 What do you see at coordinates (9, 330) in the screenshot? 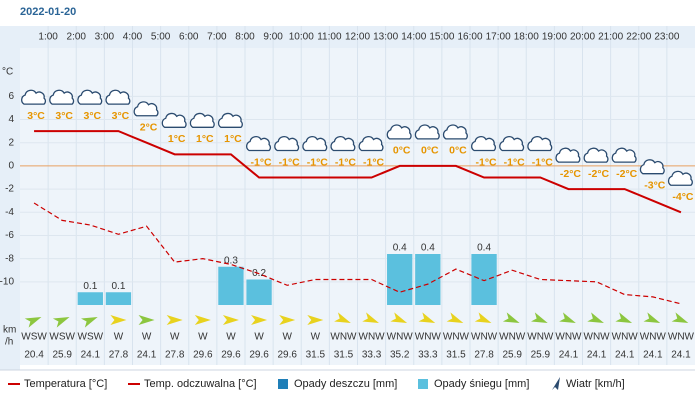
I see `wind-unit: km` at bounding box center [9, 330].